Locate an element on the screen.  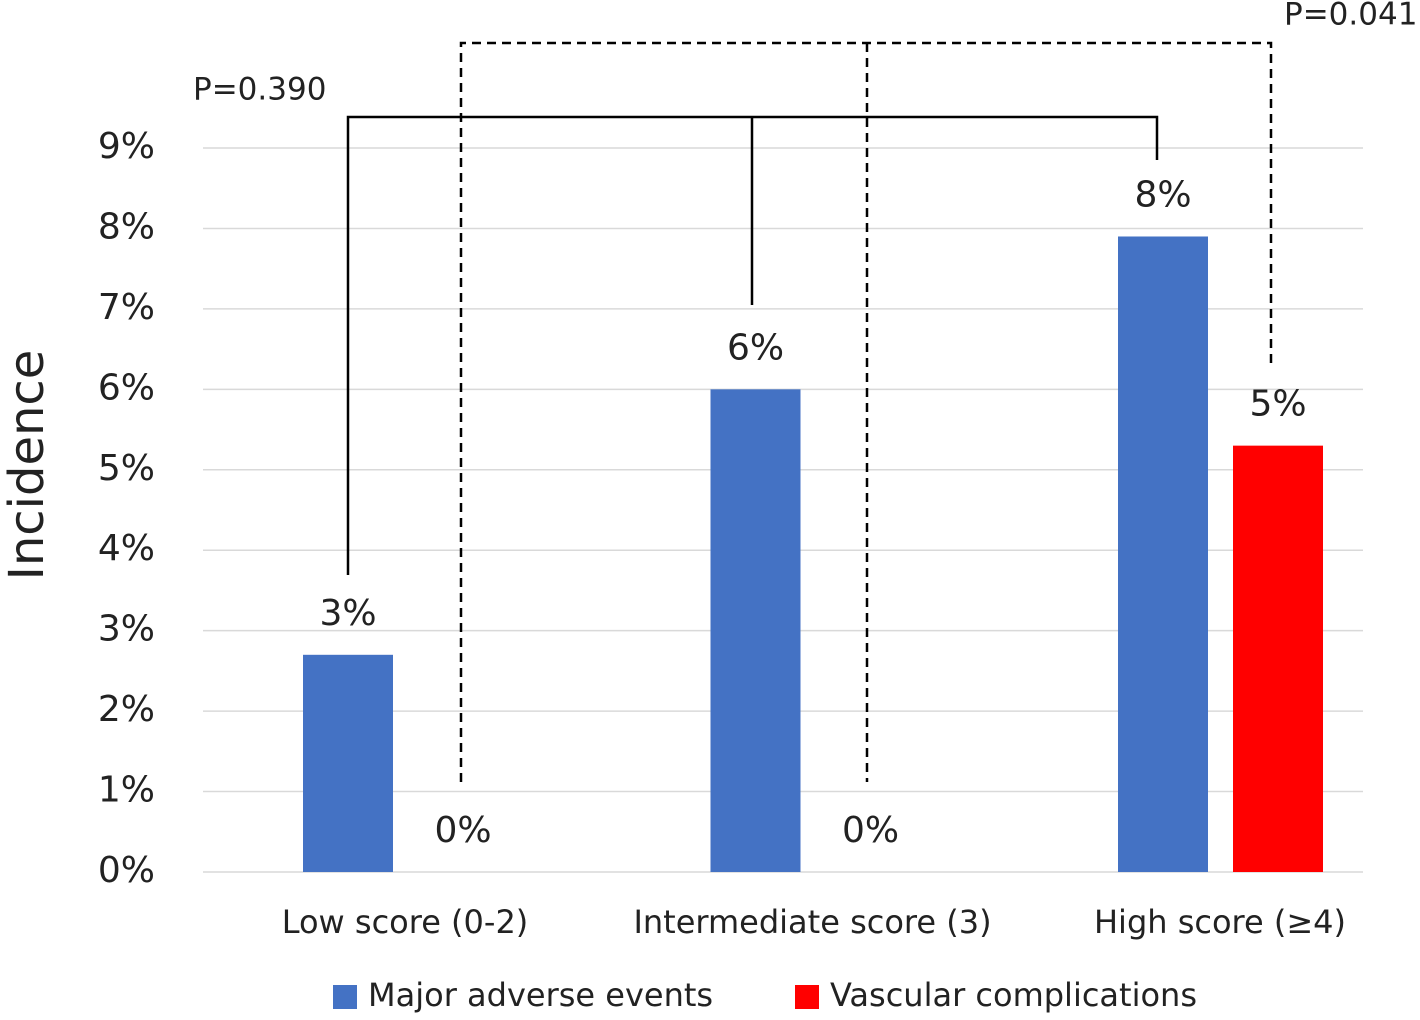
y-tick-label: 5% is located at coordinates (126, 468).